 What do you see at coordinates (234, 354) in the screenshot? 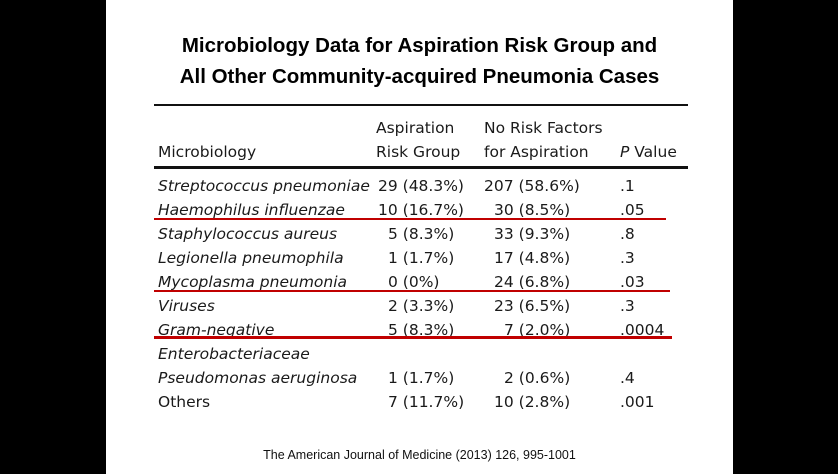
I see `row-organism: Enterobacteriaceae` at bounding box center [234, 354].